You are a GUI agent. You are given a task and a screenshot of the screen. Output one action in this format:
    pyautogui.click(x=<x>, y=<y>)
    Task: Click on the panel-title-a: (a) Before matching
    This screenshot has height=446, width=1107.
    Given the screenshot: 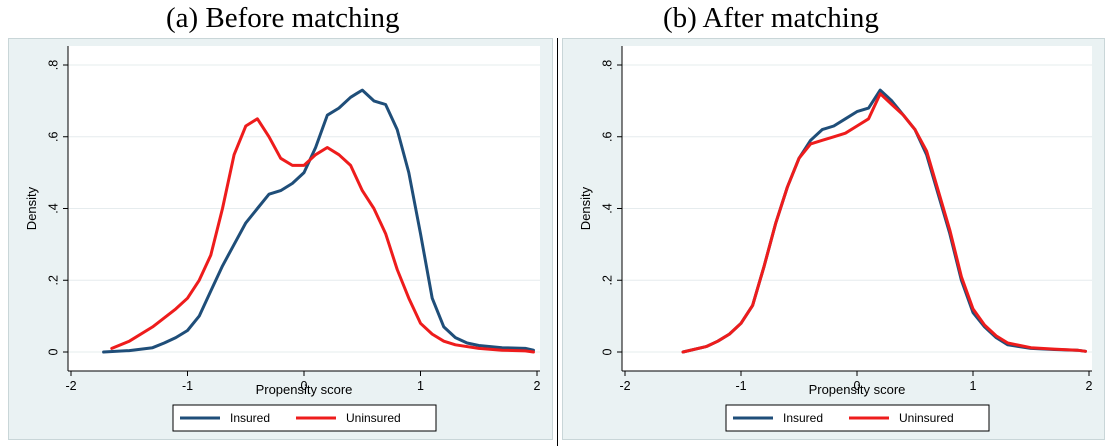 What is the action you would take?
    pyautogui.click(x=283, y=18)
    